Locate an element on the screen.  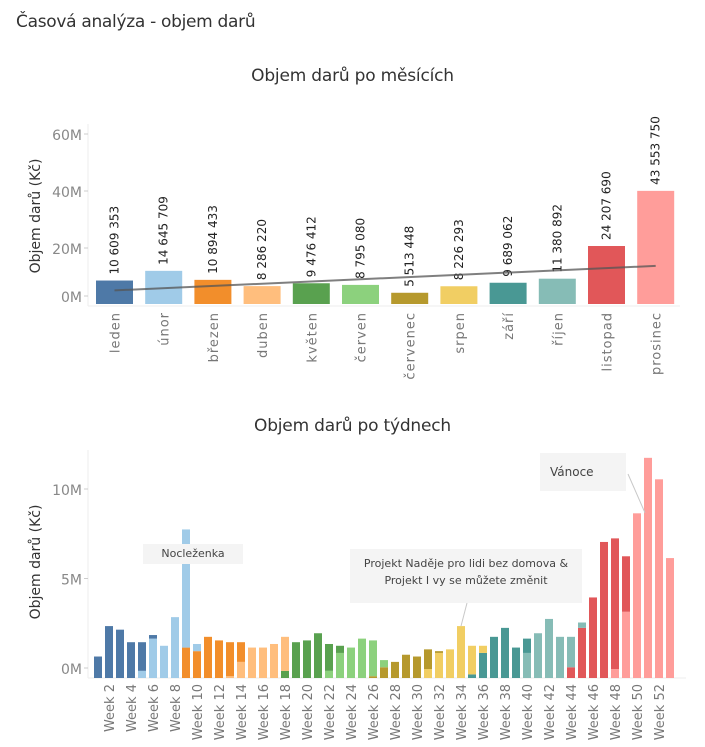
monthly-data-label: 5 513 448 is located at coordinates (410, 256).